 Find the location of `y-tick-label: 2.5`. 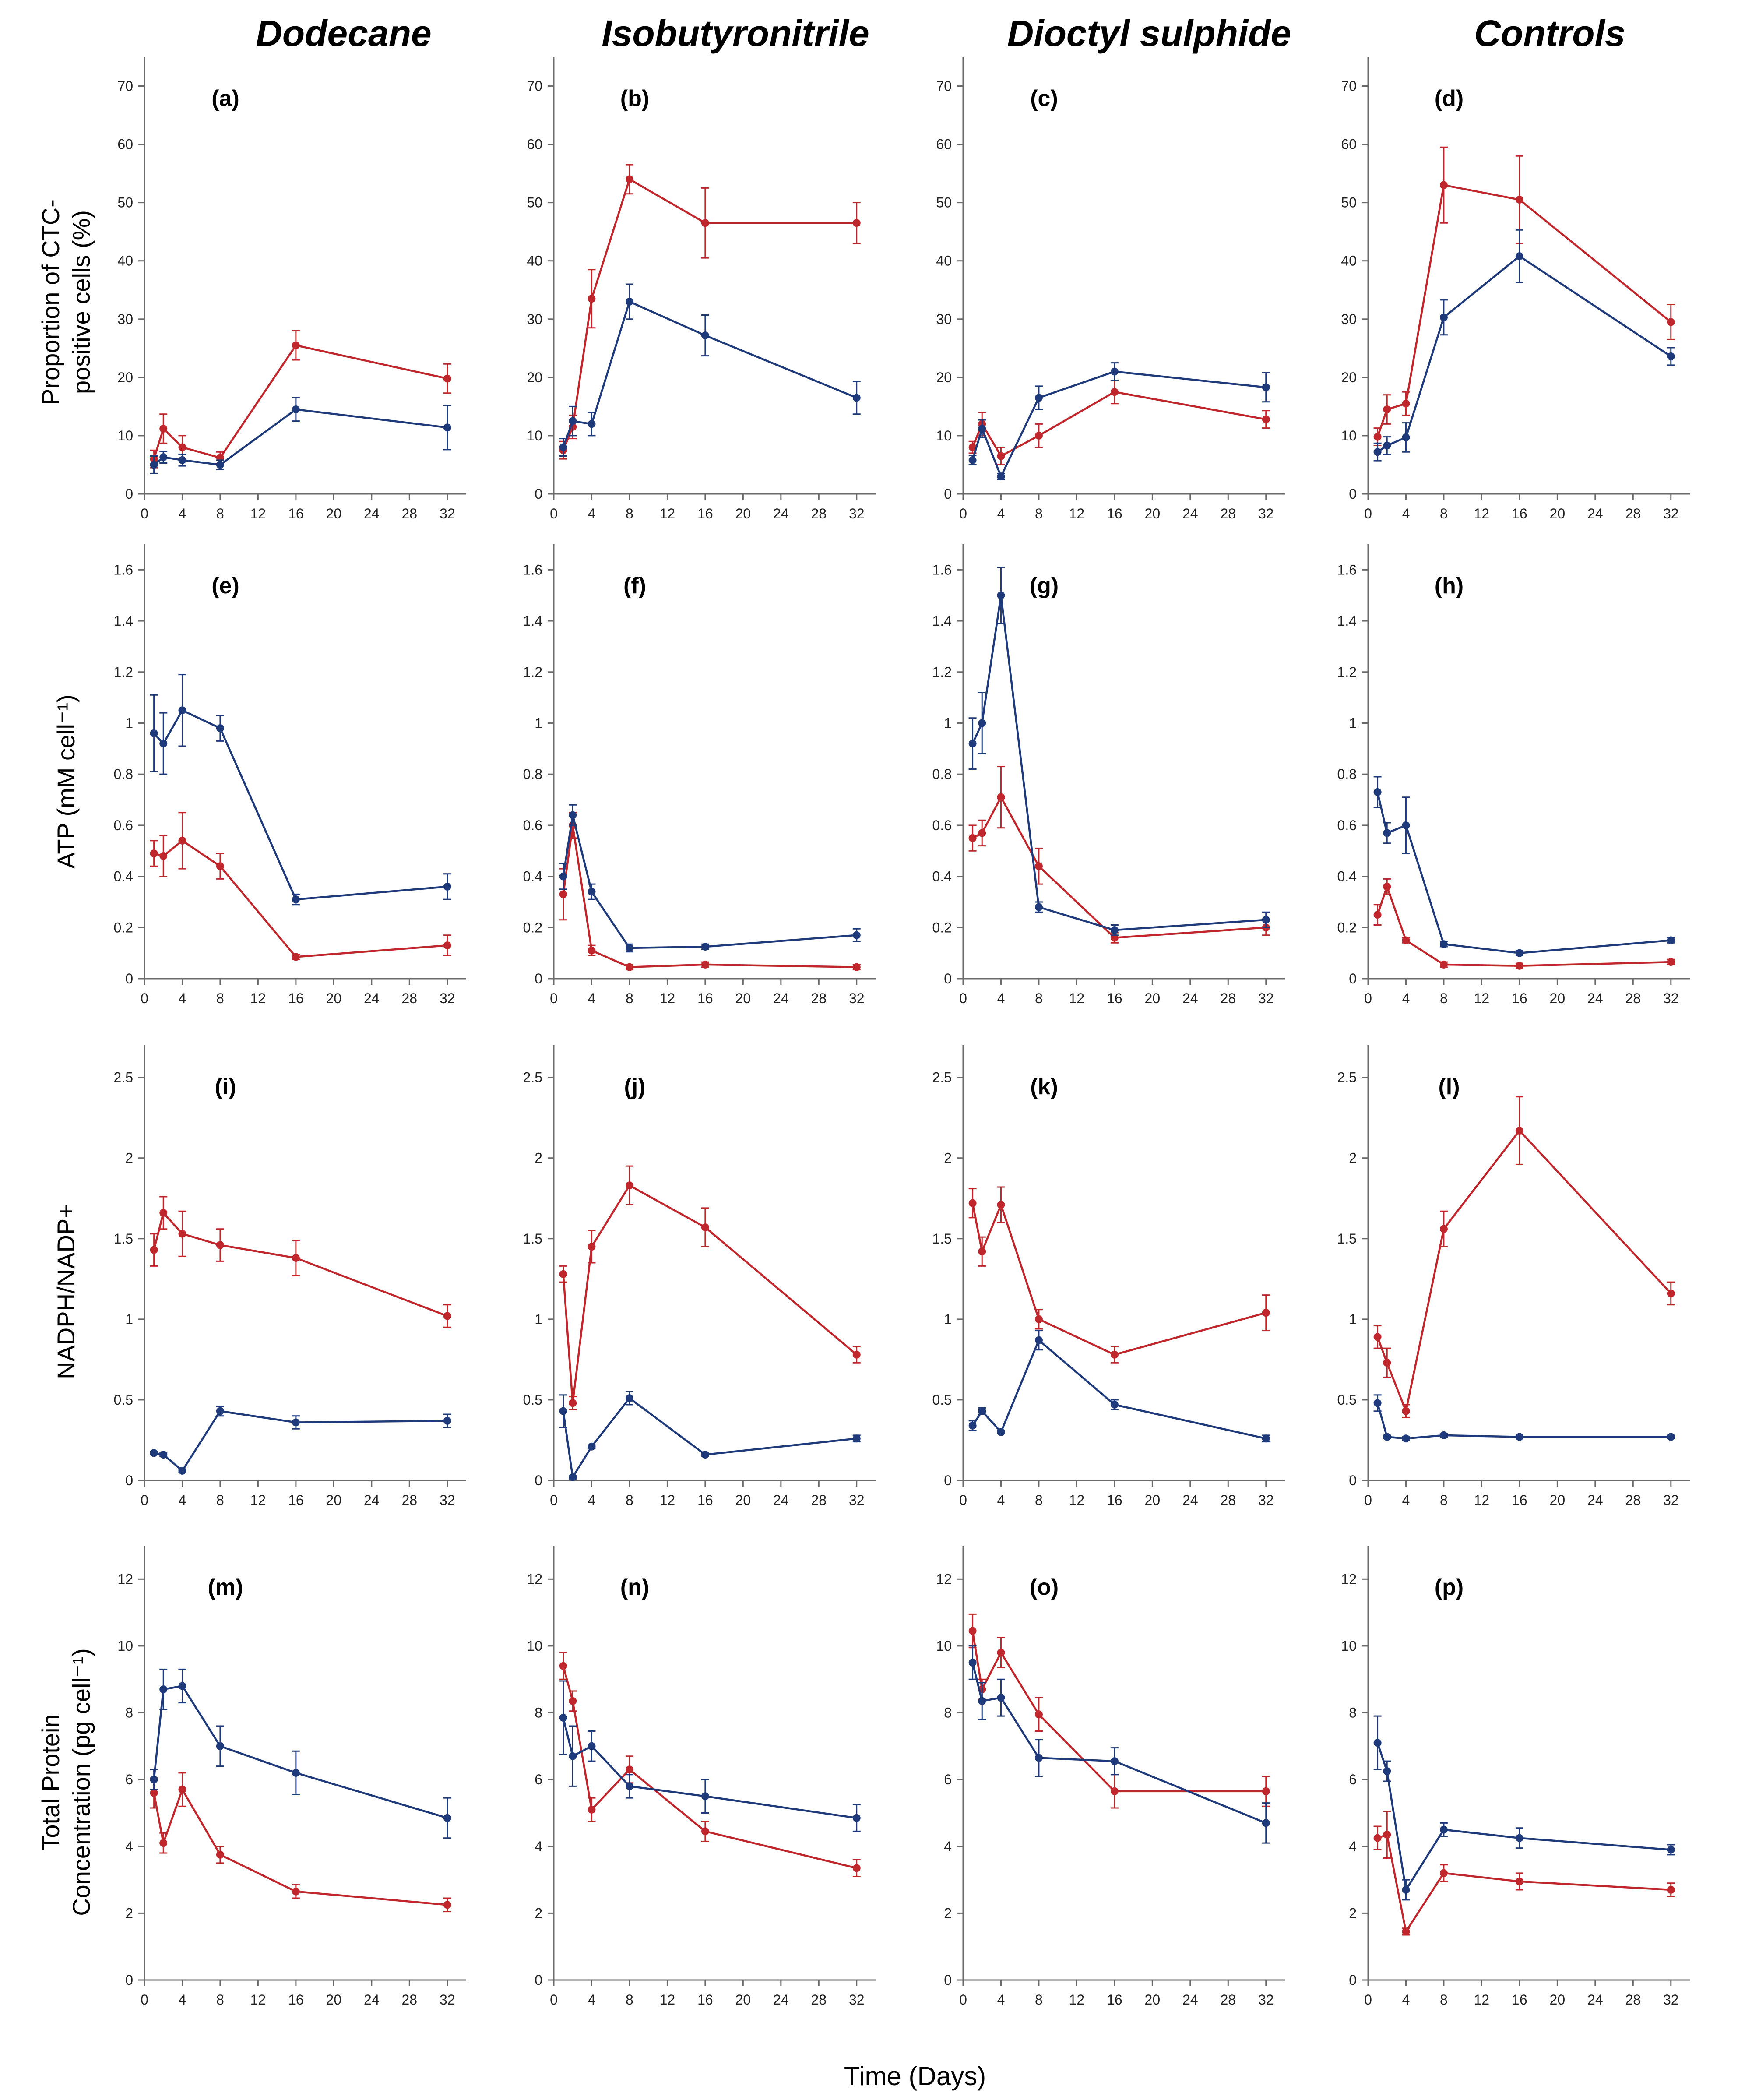

y-tick-label: 2.5 is located at coordinates (1347, 1077).